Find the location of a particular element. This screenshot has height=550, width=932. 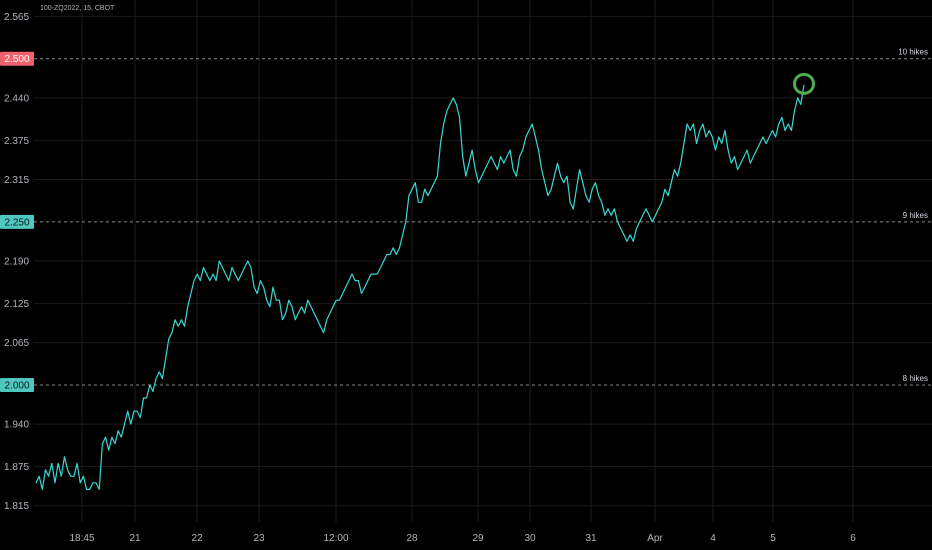

x-tick-label: Apr is located at coordinates (655, 538).